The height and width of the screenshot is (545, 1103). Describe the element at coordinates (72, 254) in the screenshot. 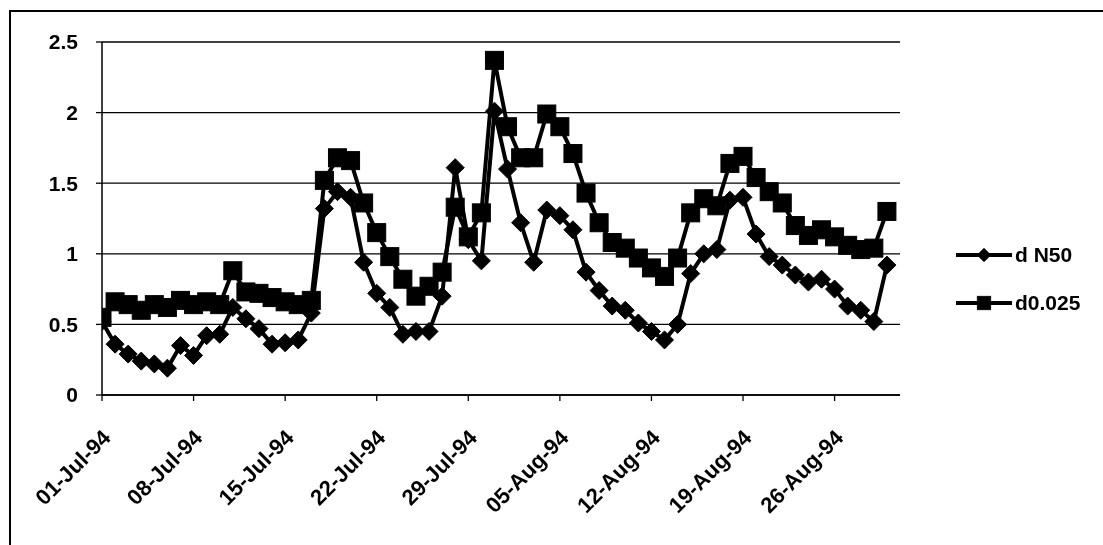

I see `y-tick-label: 1` at that location.